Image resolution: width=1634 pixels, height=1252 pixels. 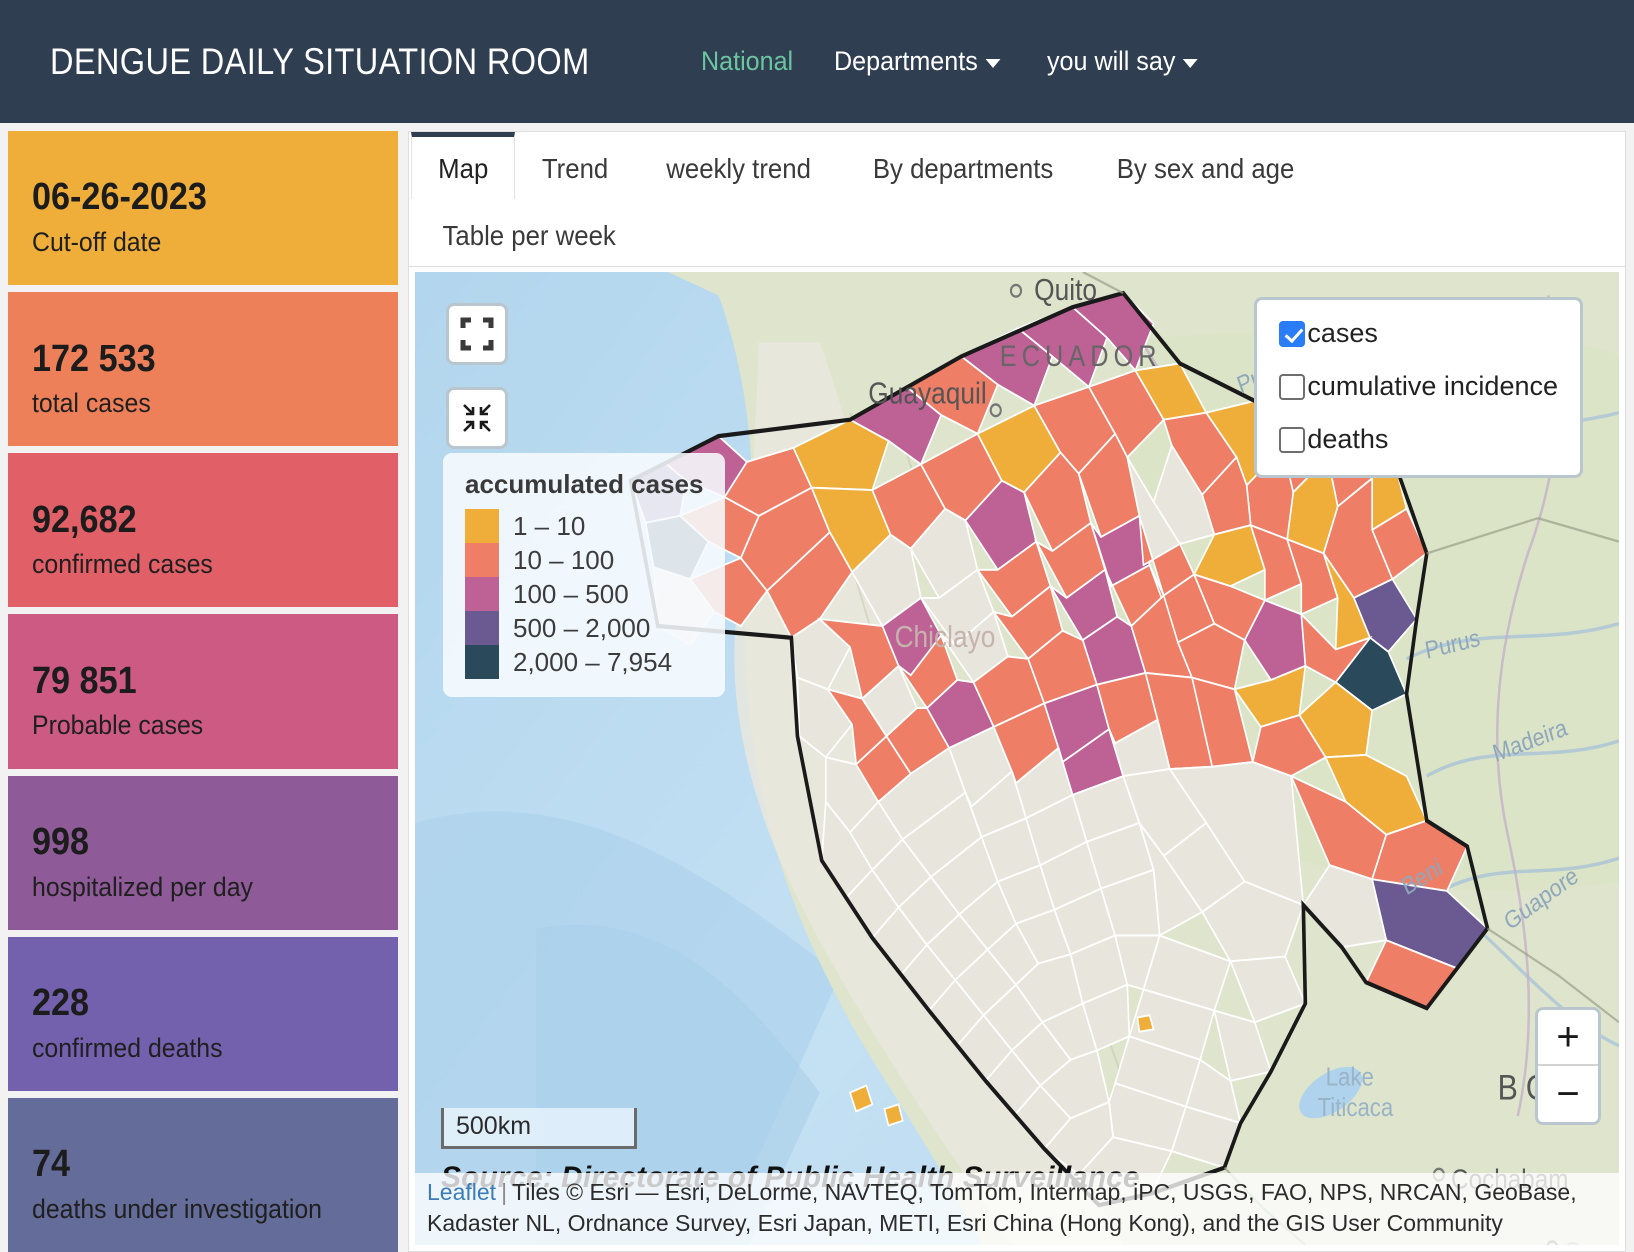 What do you see at coordinates (91, 403) in the screenshot?
I see `stat-label: total cases` at bounding box center [91, 403].